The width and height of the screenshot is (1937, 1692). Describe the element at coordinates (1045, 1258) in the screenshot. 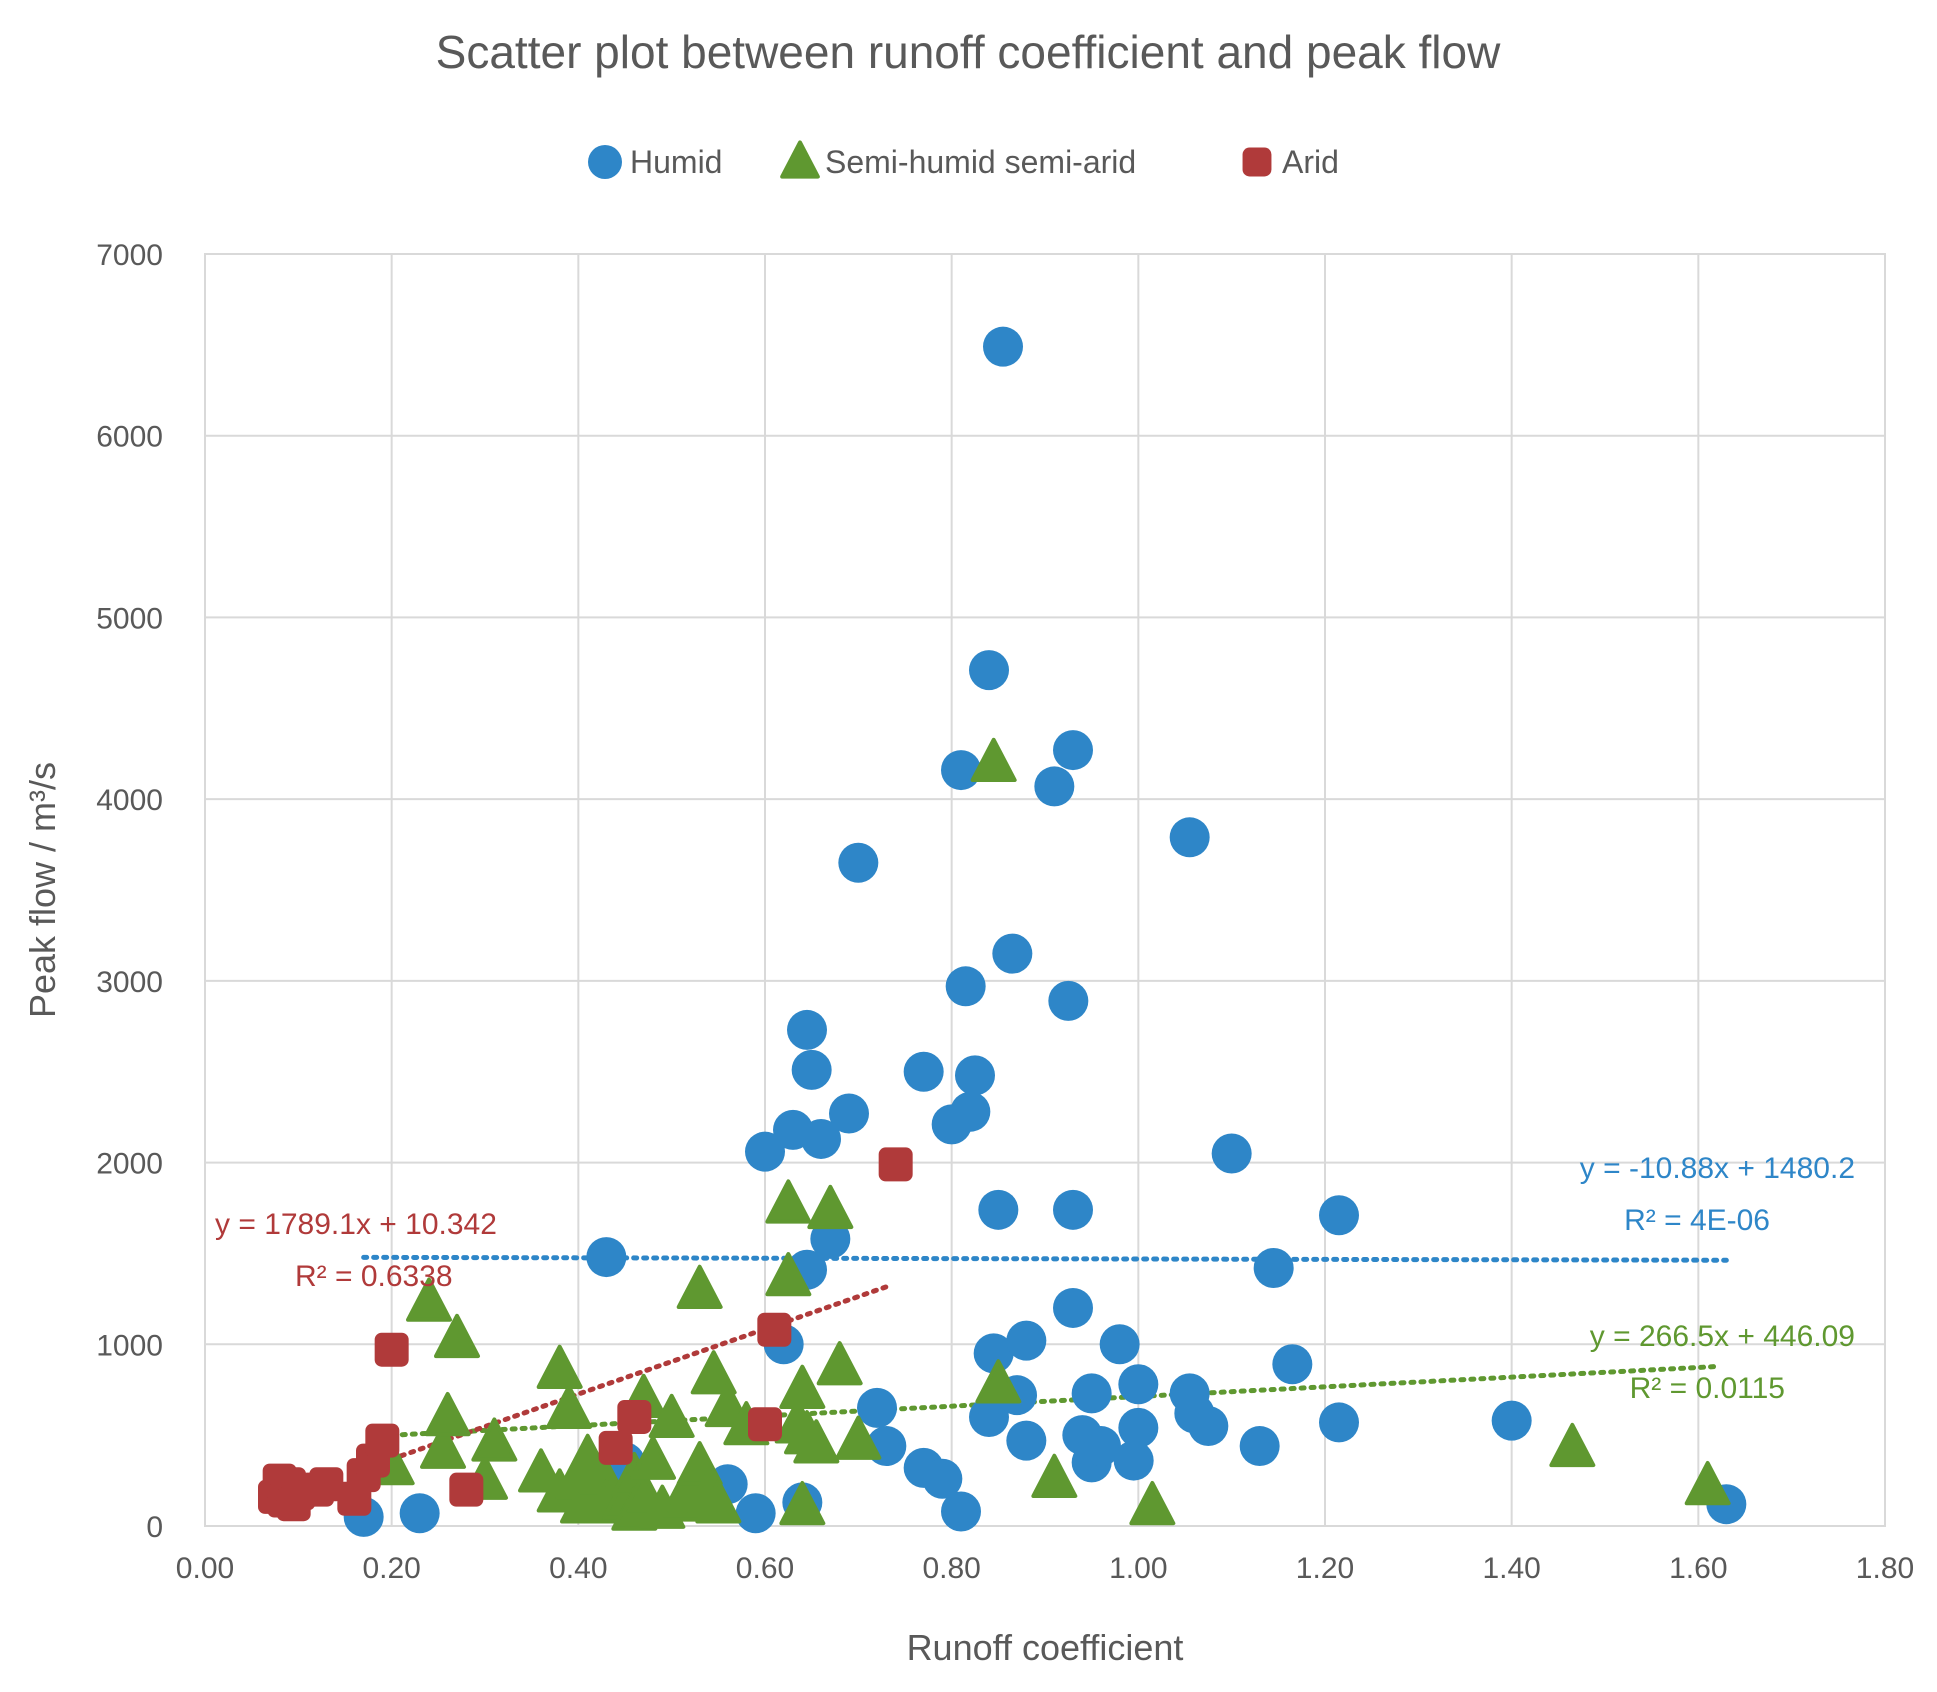

I see `trendline-humid` at that location.